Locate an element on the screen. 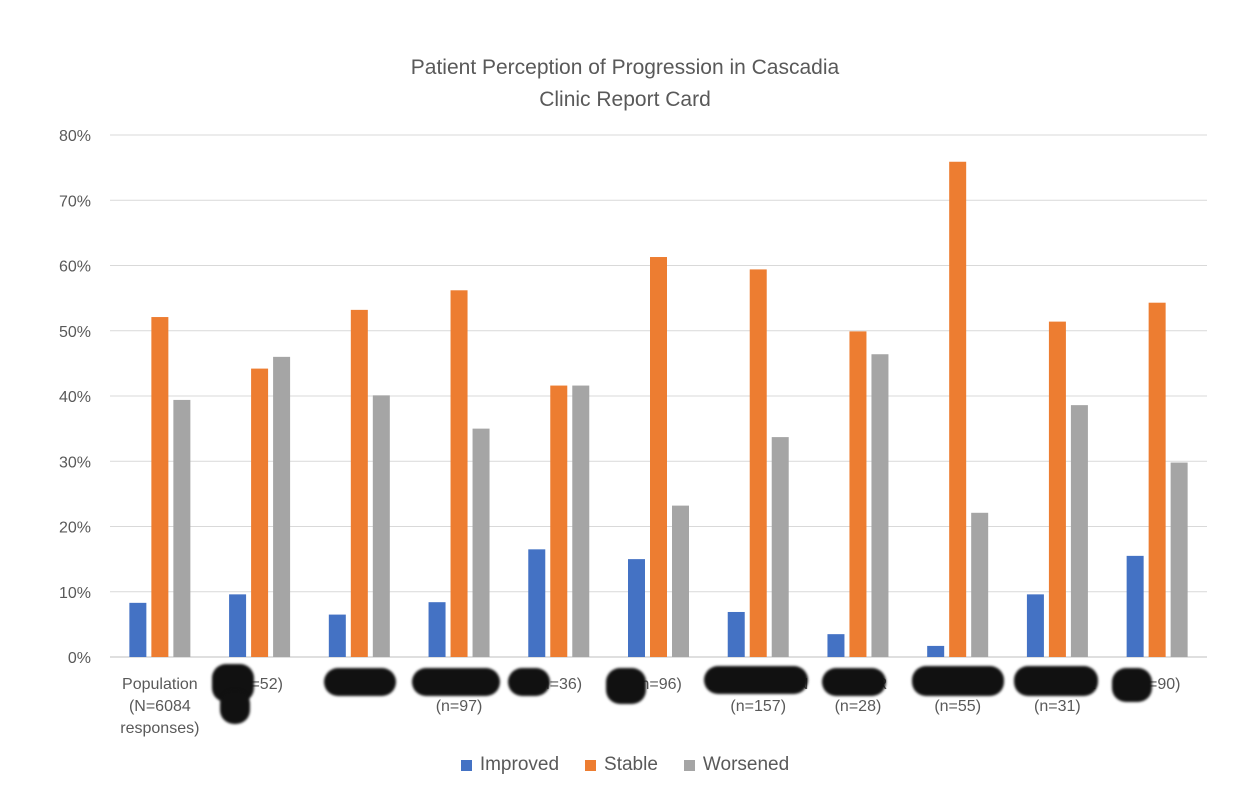 The width and height of the screenshot is (1250, 810). y-tick-label: 60% is located at coordinates (75, 267).